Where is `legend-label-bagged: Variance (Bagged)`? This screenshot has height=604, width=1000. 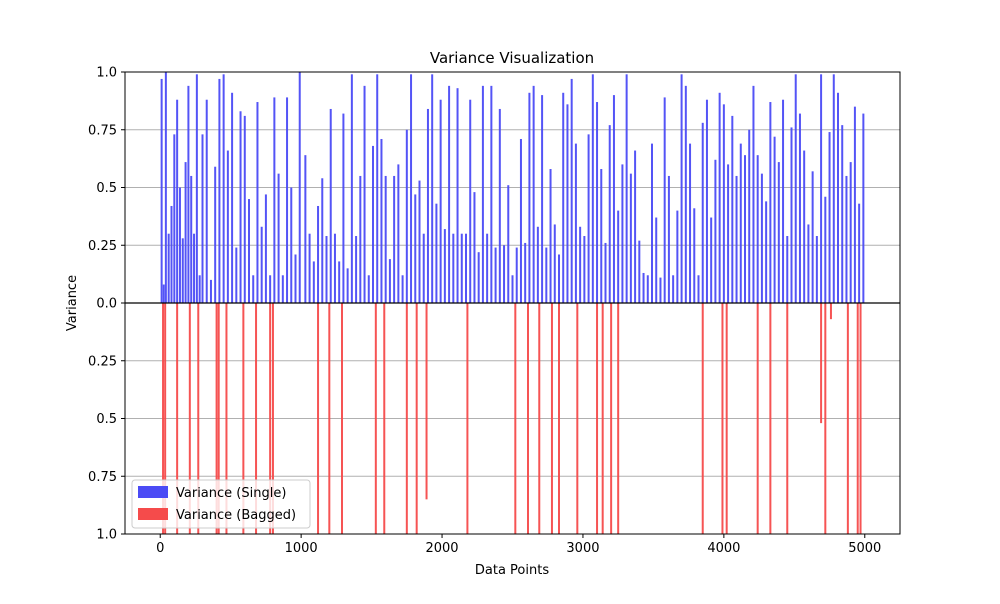 legend-label-bagged: Variance (Bagged) is located at coordinates (236, 515).